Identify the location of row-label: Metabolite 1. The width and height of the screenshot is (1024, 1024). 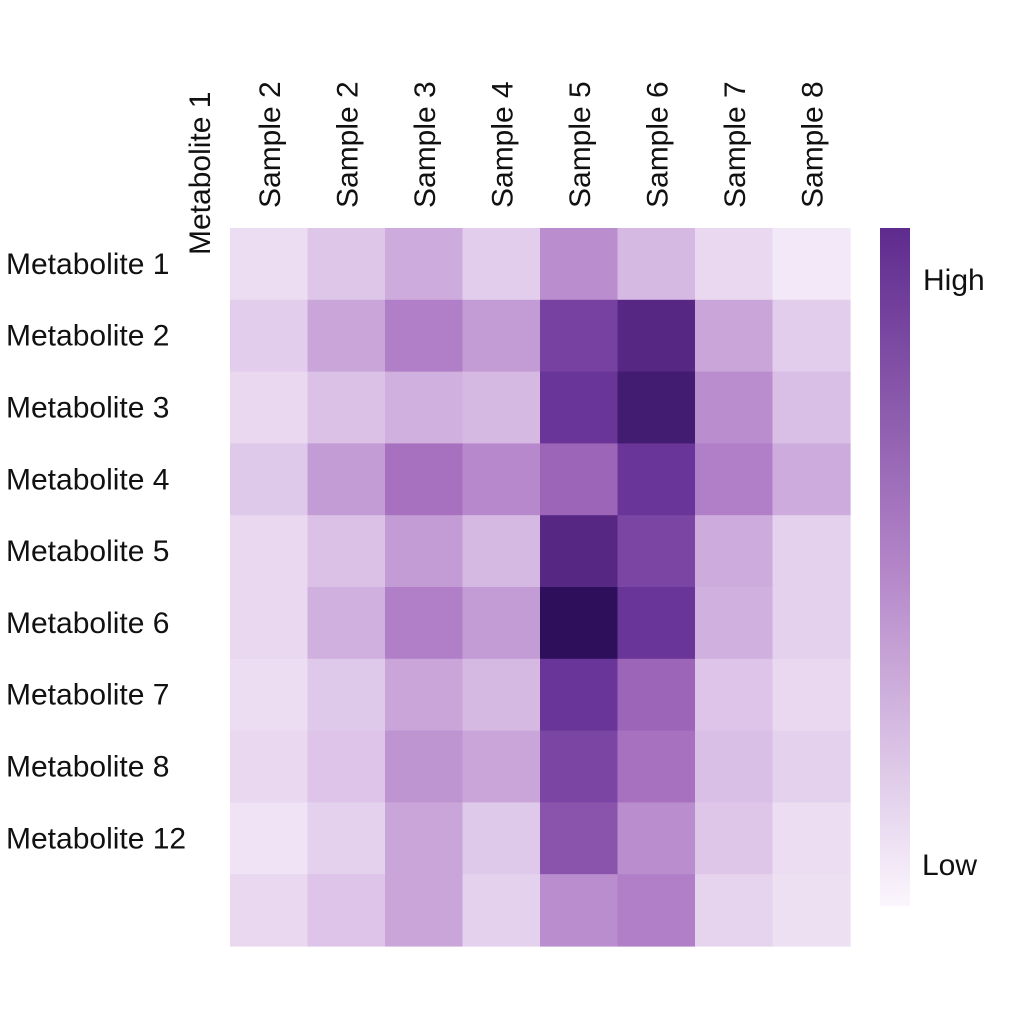
(87, 264).